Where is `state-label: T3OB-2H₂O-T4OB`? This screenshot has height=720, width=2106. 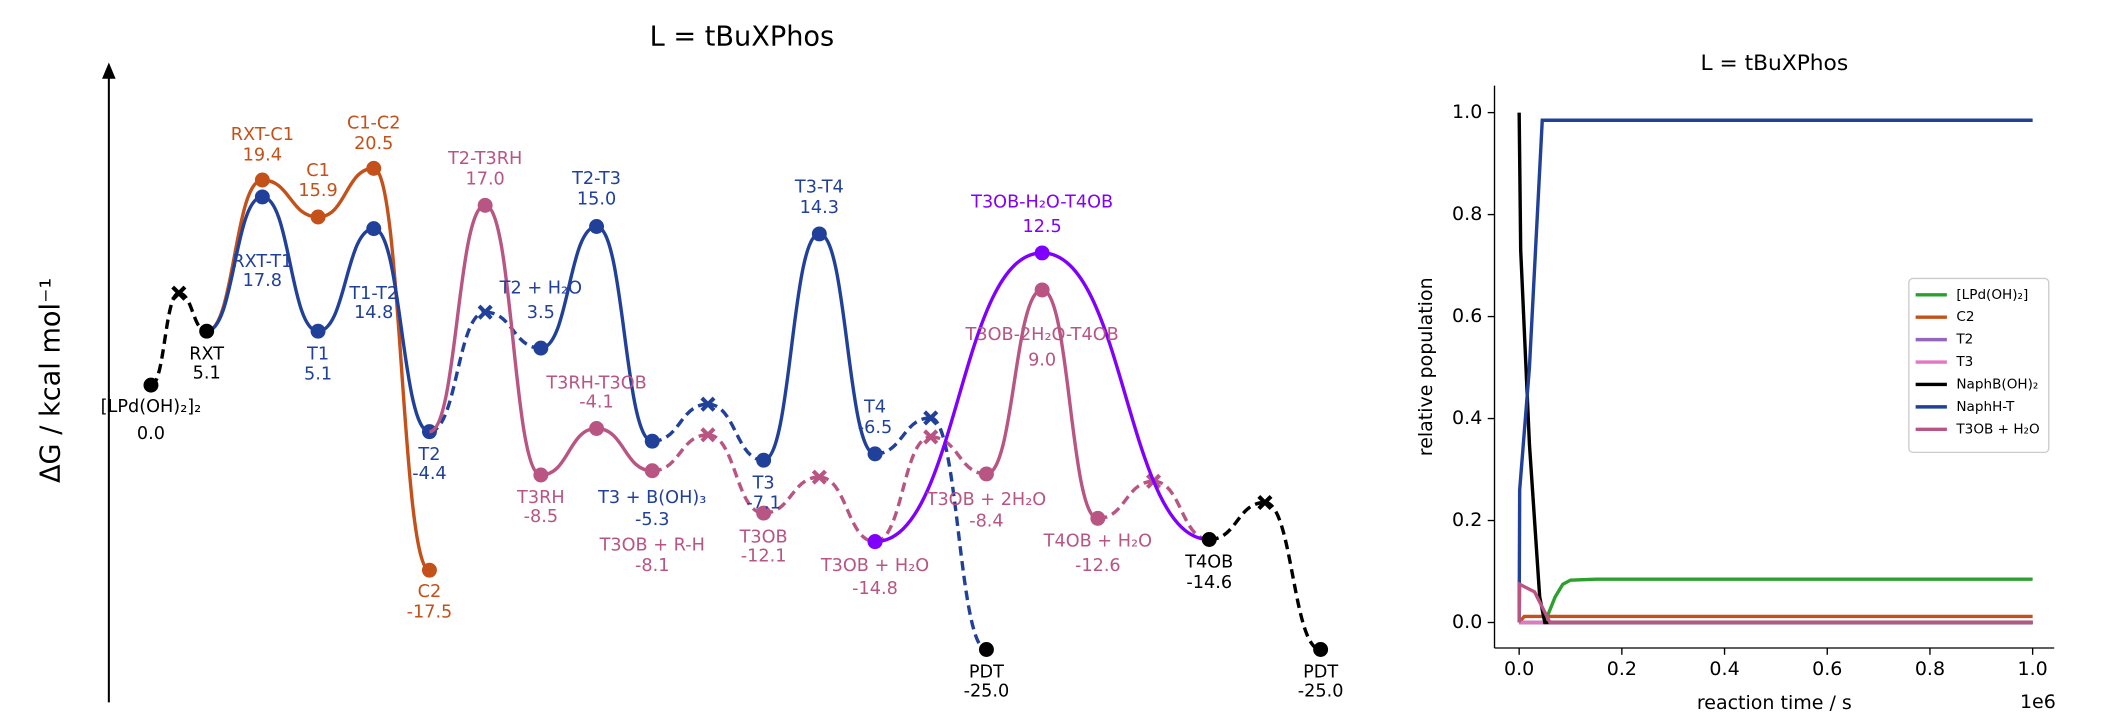
state-label: T3OB-2H₂O-T4OB is located at coordinates (1042, 335).